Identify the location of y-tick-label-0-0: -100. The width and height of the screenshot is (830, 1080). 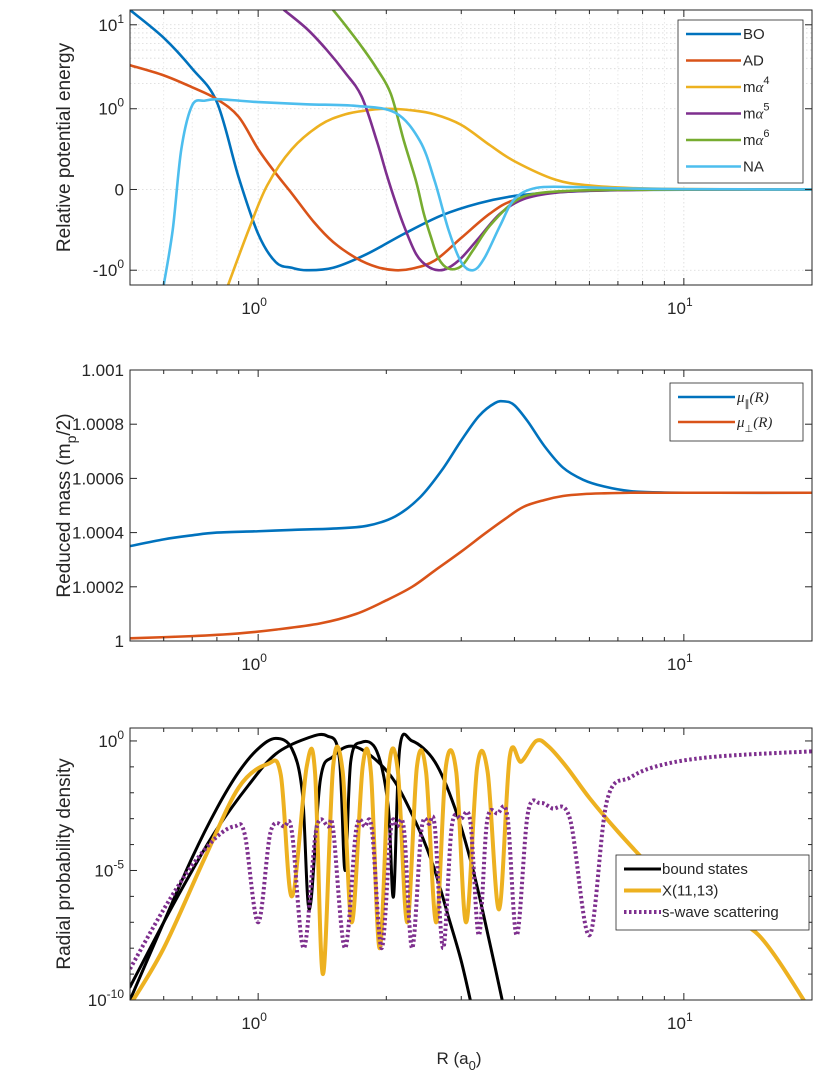
(109, 268).